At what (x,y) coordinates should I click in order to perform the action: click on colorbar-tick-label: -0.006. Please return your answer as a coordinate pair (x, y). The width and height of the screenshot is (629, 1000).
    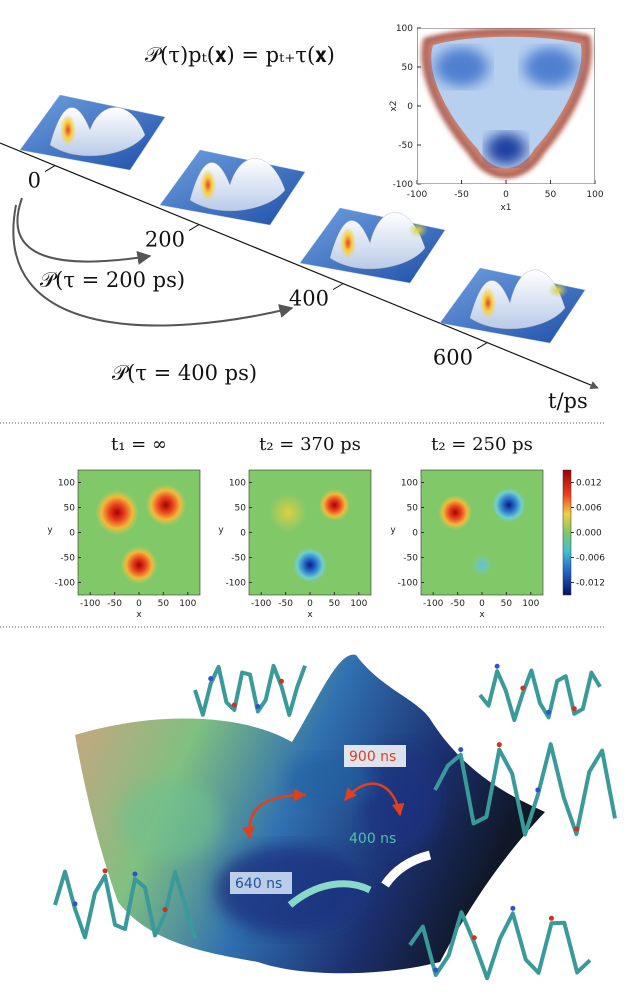
    Looking at the image, I should click on (590, 559).